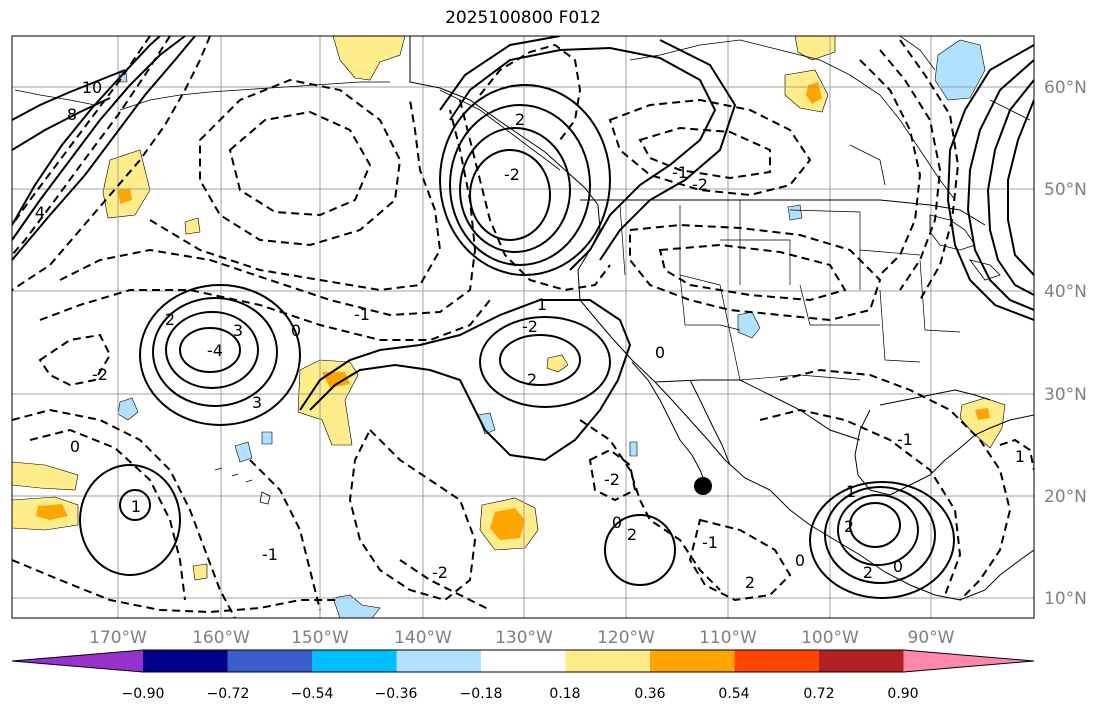 The image size is (1105, 712). What do you see at coordinates (481, 694) in the screenshot?
I see `colorbar-tick-label: −0.18` at bounding box center [481, 694].